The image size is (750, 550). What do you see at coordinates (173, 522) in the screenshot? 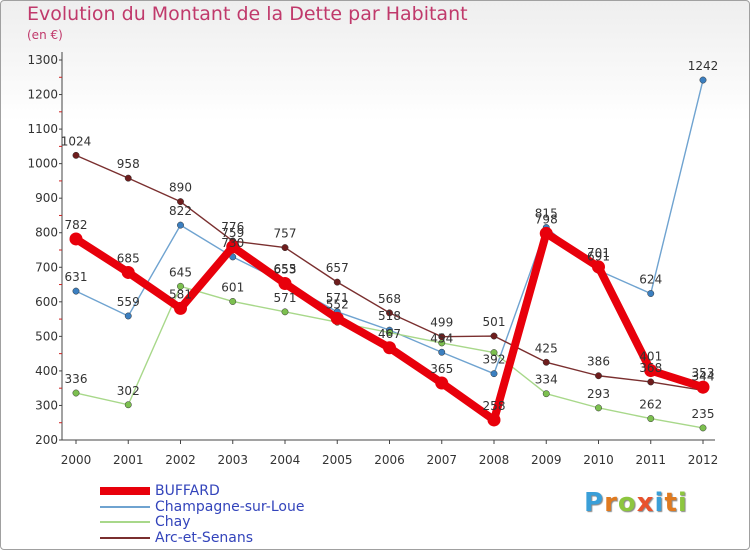
I see `legend-label: Chay` at bounding box center [173, 522].